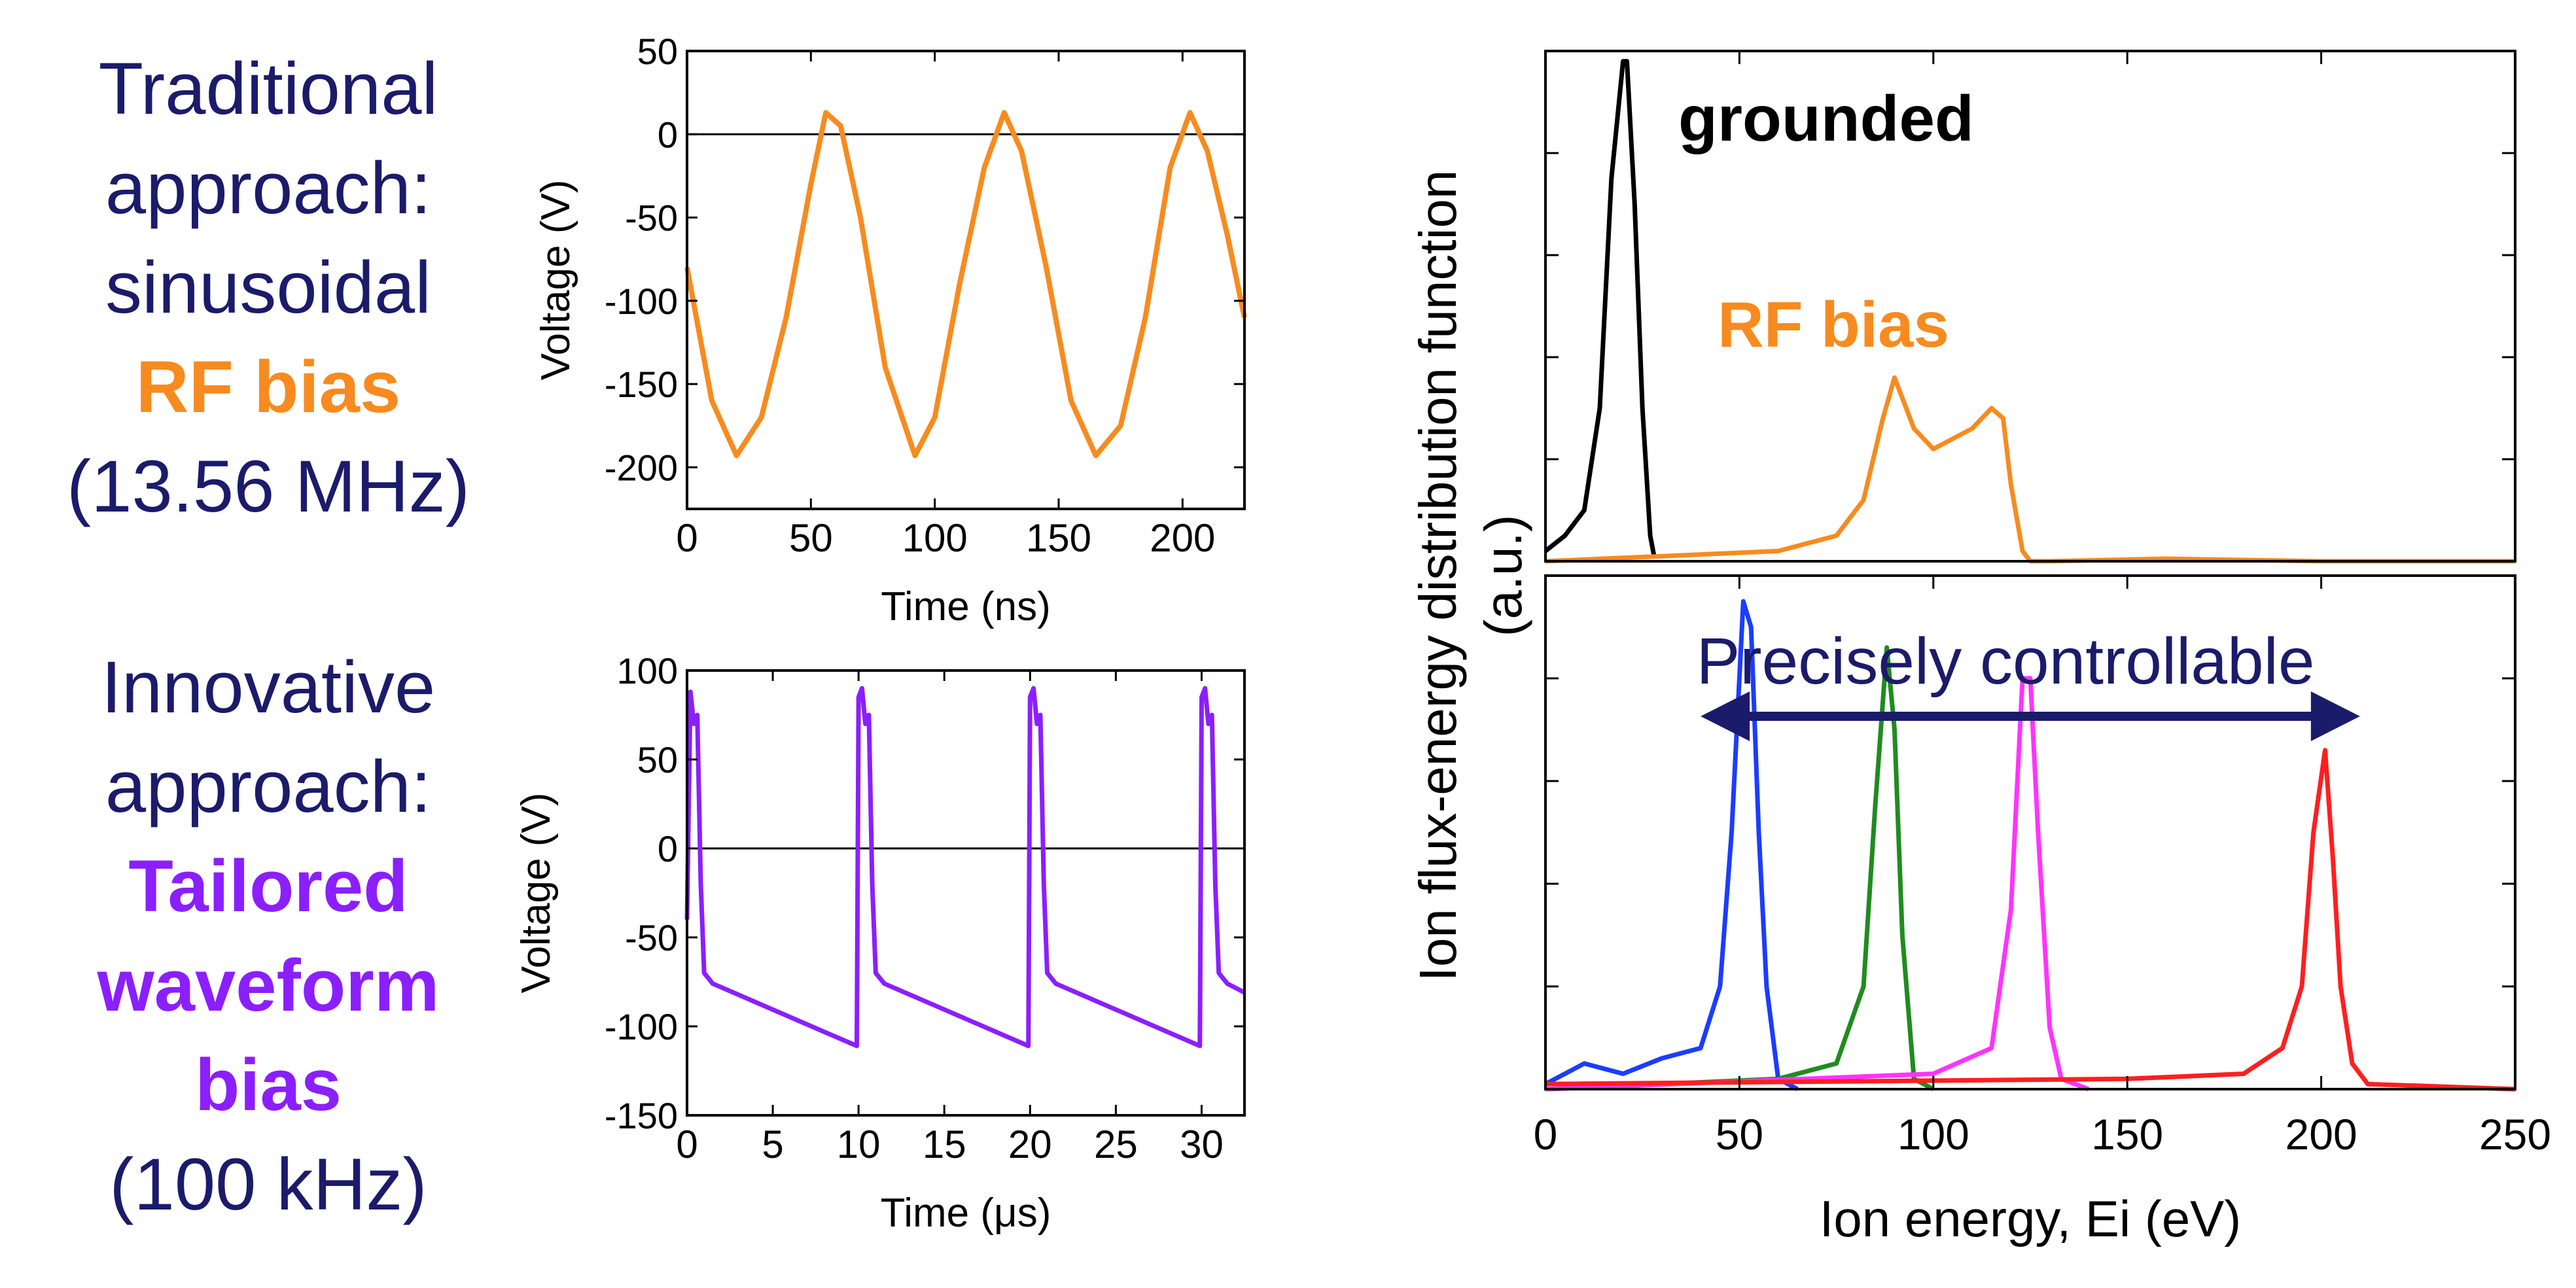  What do you see at coordinates (1826, 118) in the screenshot?
I see `grounded-annotation: grounded` at bounding box center [1826, 118].